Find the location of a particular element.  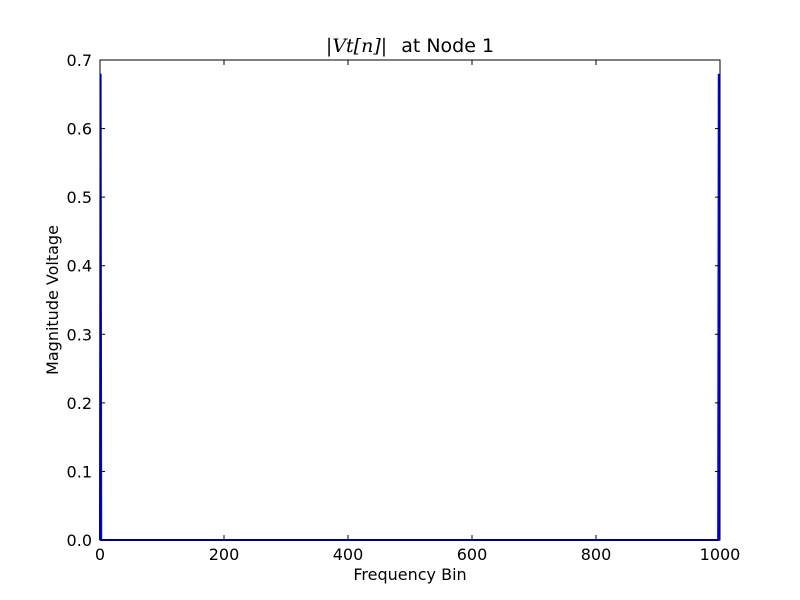

x-tick-label: 400 is located at coordinates (348, 554).